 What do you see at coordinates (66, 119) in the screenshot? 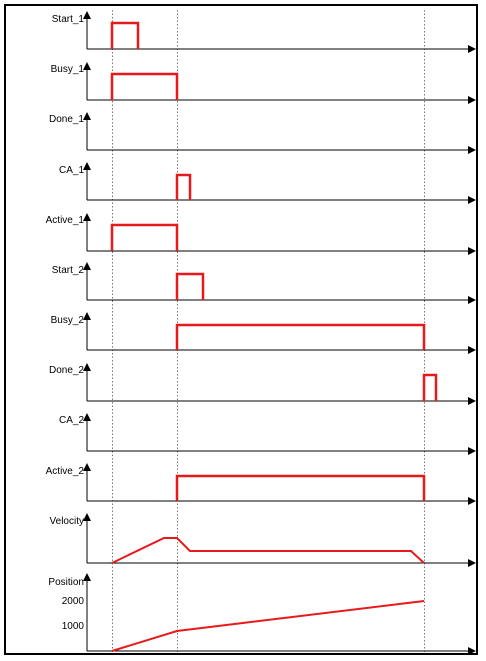
I see `signal-label-done-1: Done_1` at bounding box center [66, 119].